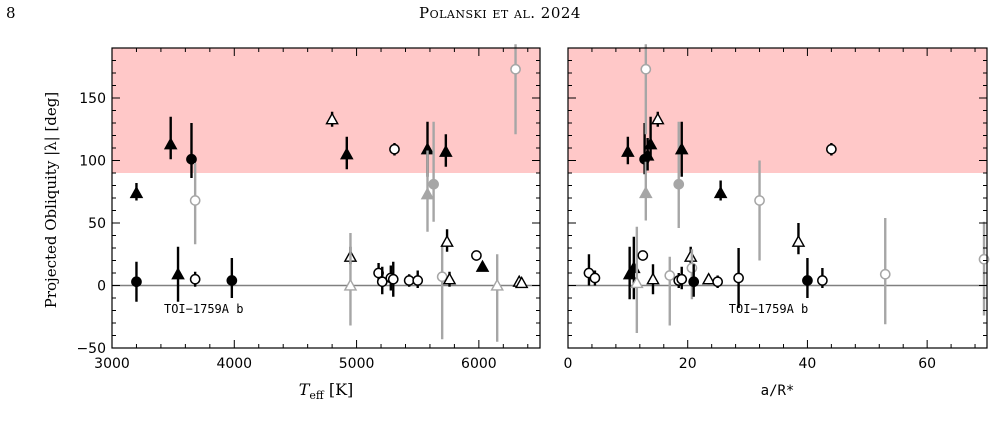 The width and height of the screenshot is (1000, 429). Describe the element at coordinates (91, 349) in the screenshot. I see `y-tick-label: −50` at that location.